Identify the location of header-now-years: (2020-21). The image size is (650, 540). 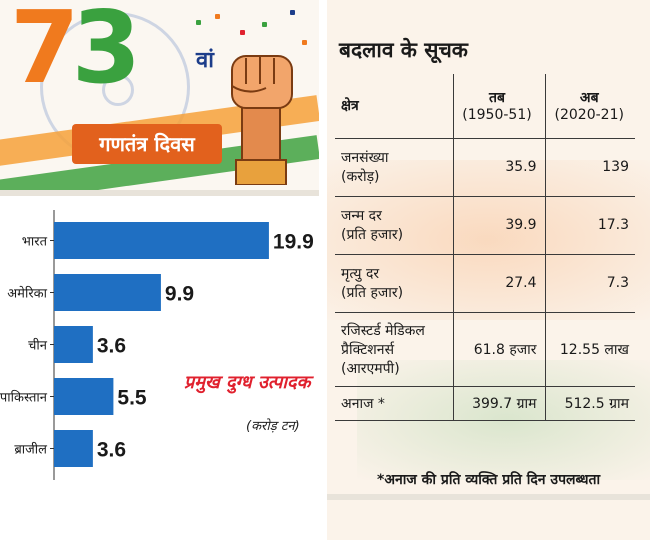
(589, 115).